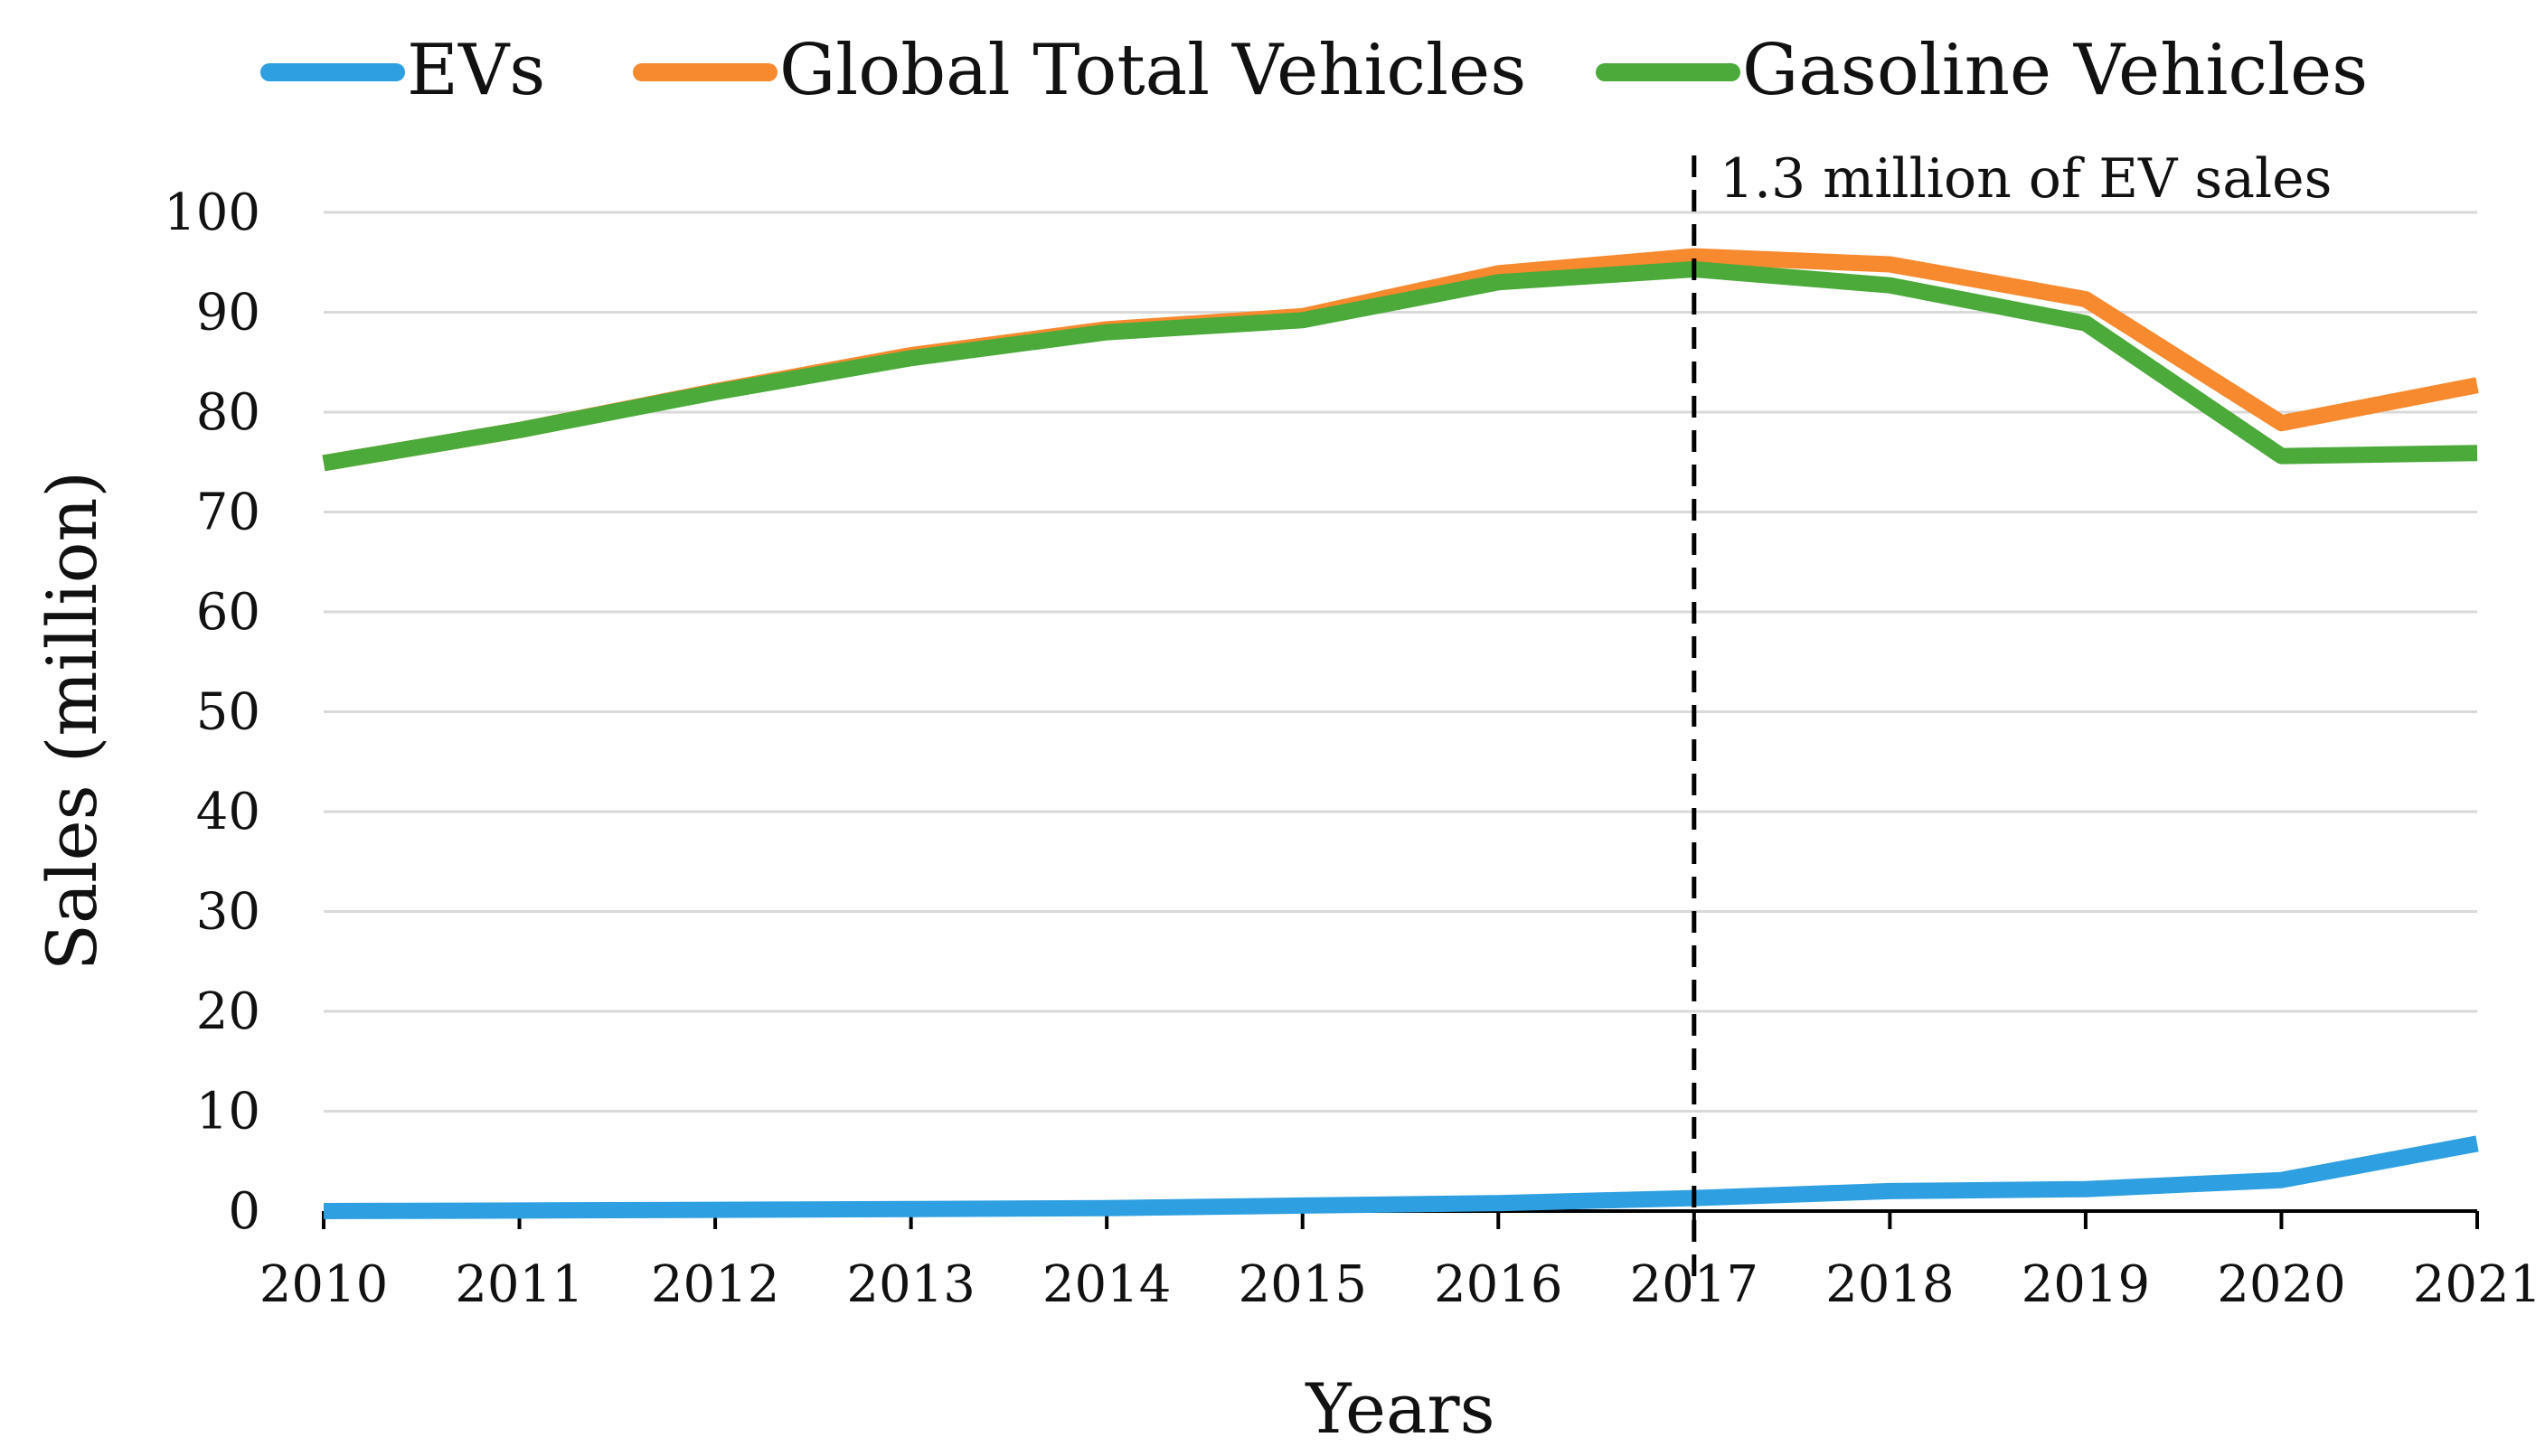  I want to click on y-tick-label-0: 0, so click(244, 1212).